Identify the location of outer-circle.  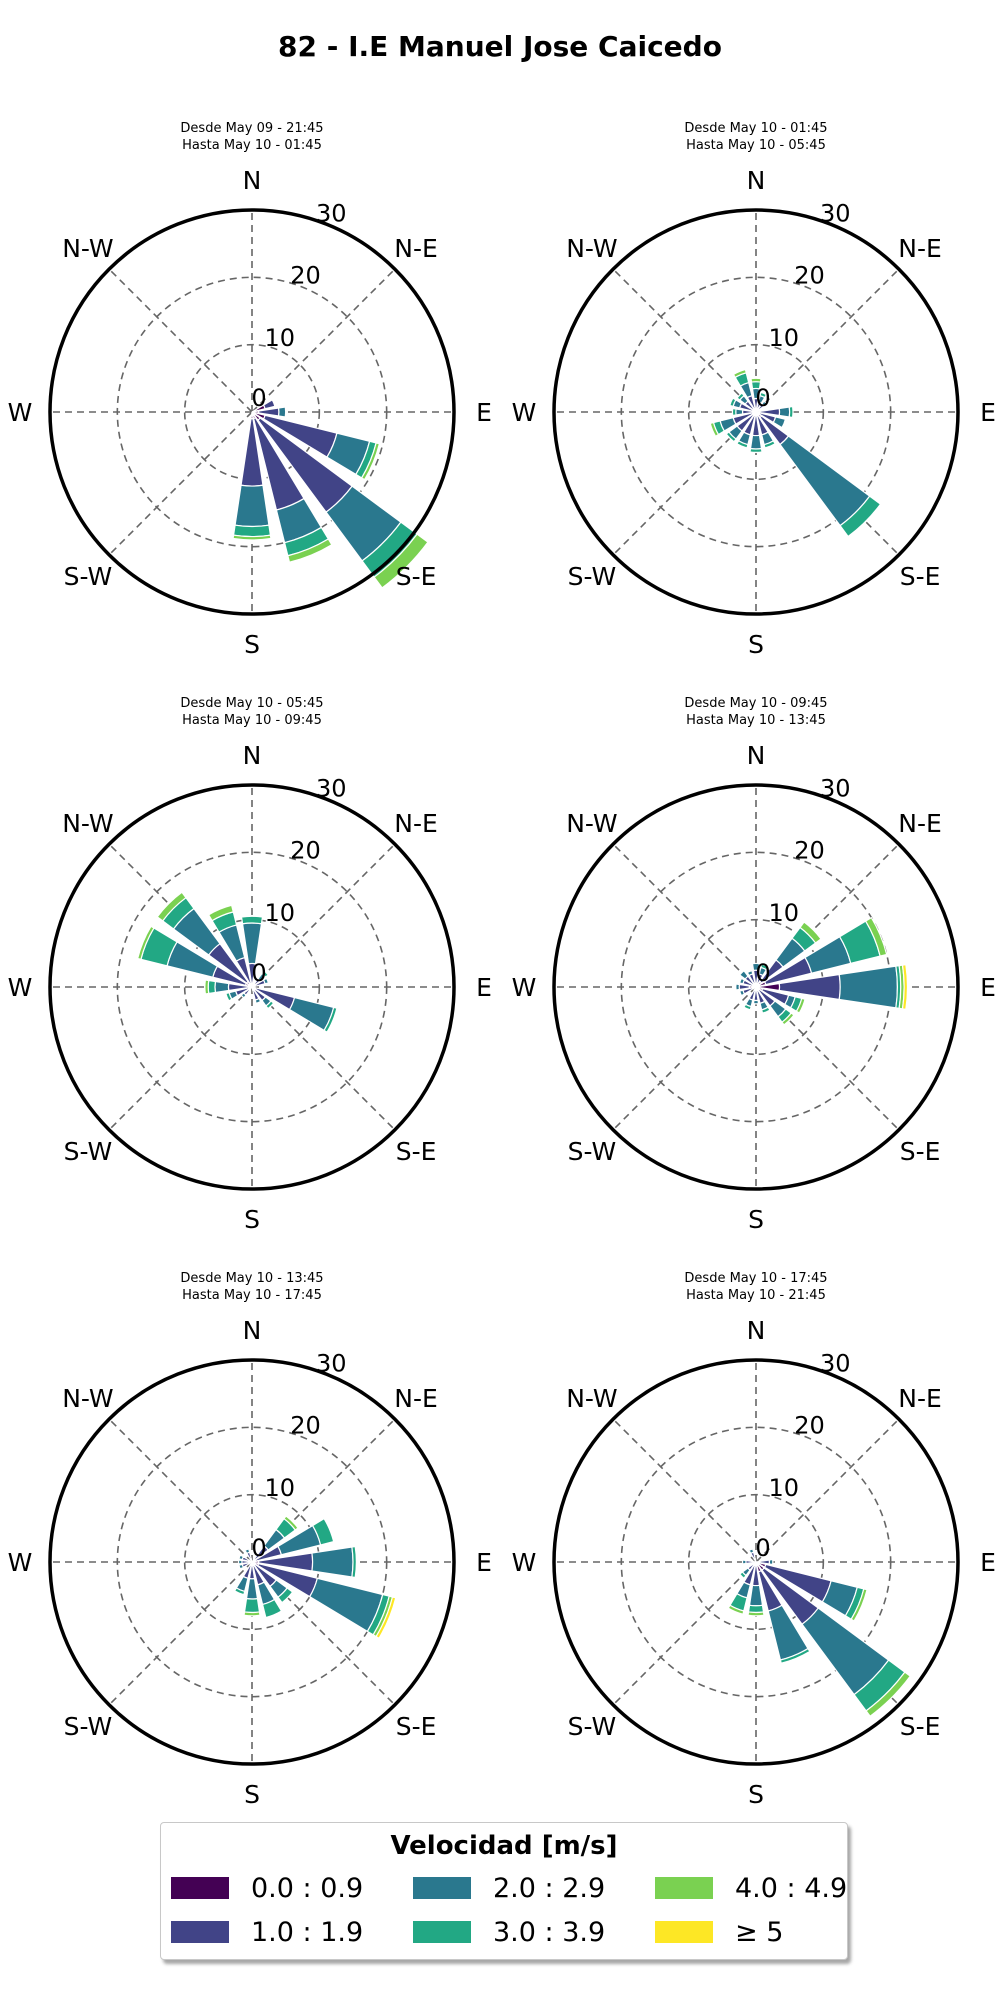
(252, 1562).